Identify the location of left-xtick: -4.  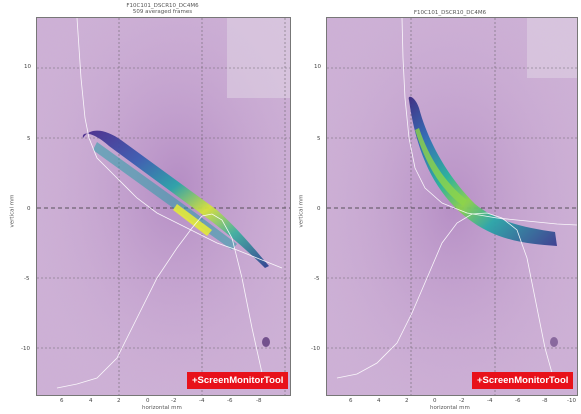
(202, 401).